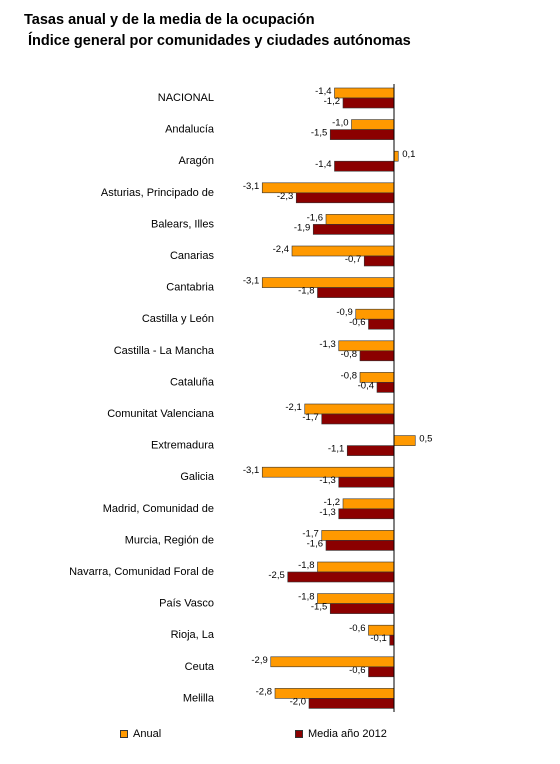  I want to click on category-label: Castilla y León, so click(178, 319).